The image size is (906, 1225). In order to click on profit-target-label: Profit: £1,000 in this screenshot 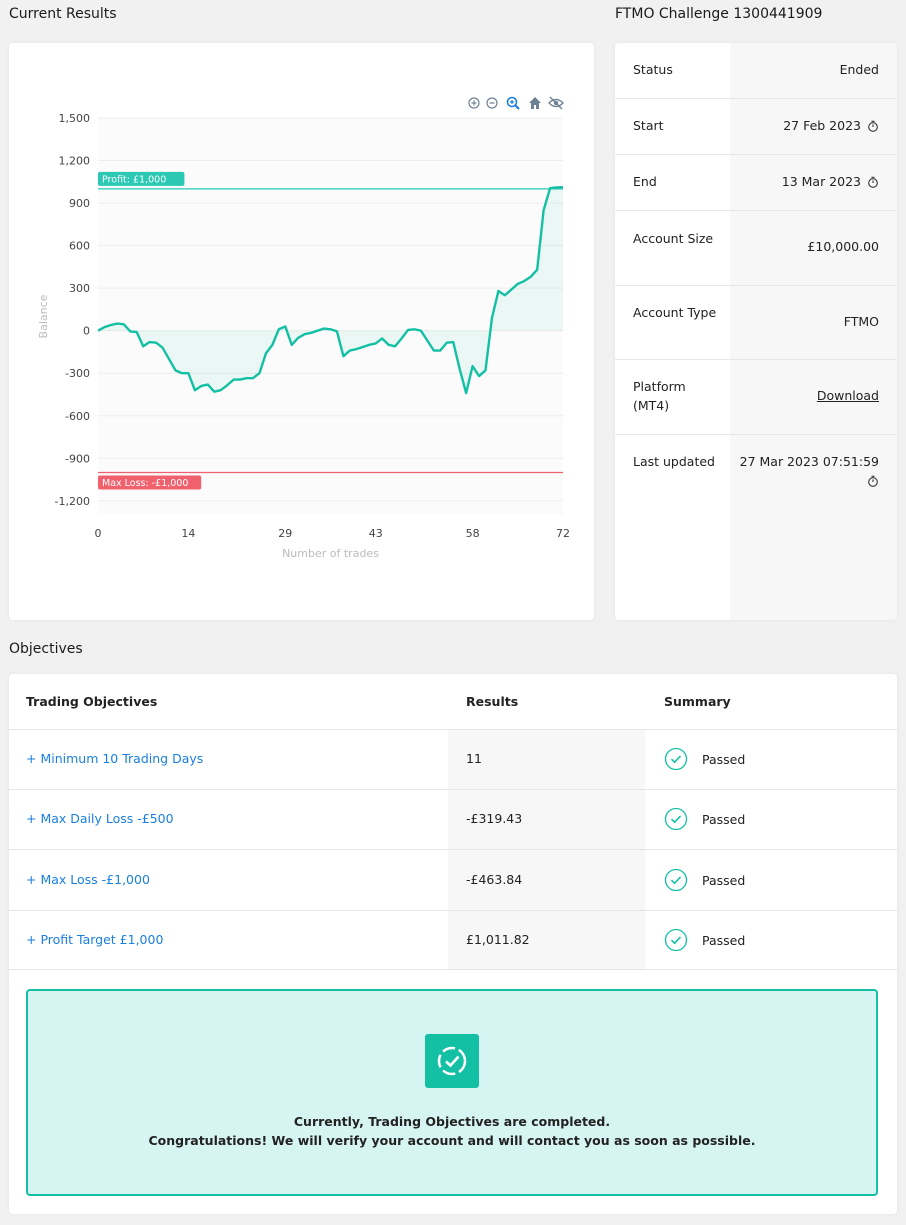, I will do `click(134, 179)`.